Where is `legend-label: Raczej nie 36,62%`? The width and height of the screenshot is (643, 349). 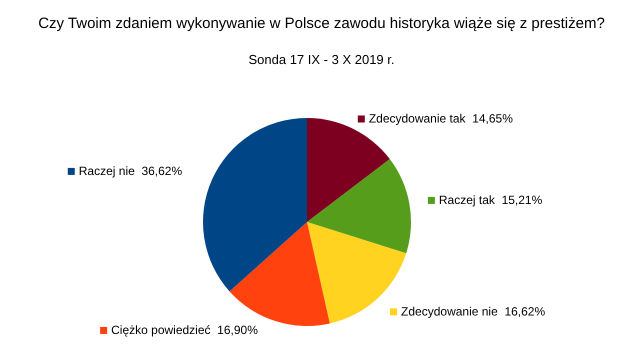
legend-label: Raczej nie 36,62% is located at coordinates (130, 171).